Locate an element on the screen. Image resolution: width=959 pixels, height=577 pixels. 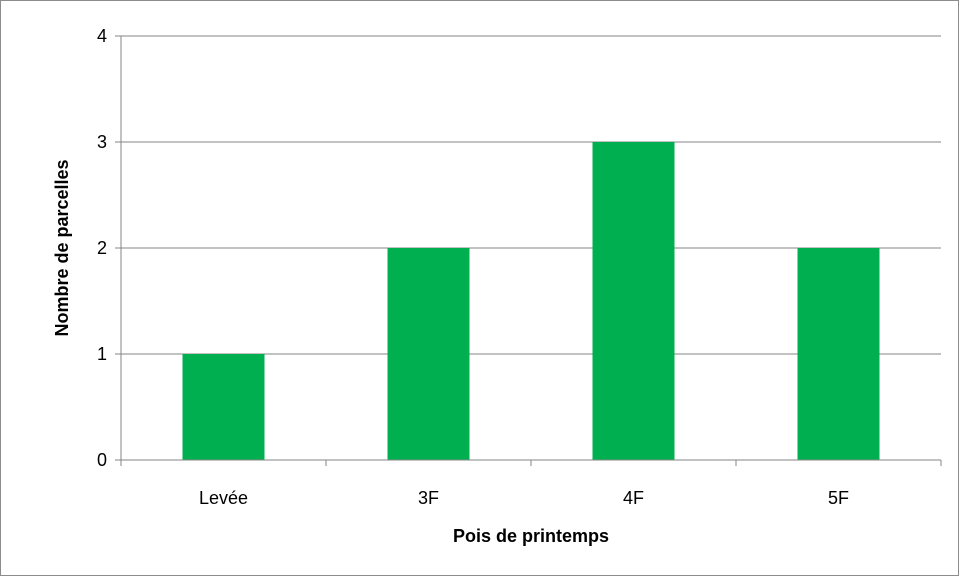
y-tick-label-2: 2 is located at coordinates (102, 248).